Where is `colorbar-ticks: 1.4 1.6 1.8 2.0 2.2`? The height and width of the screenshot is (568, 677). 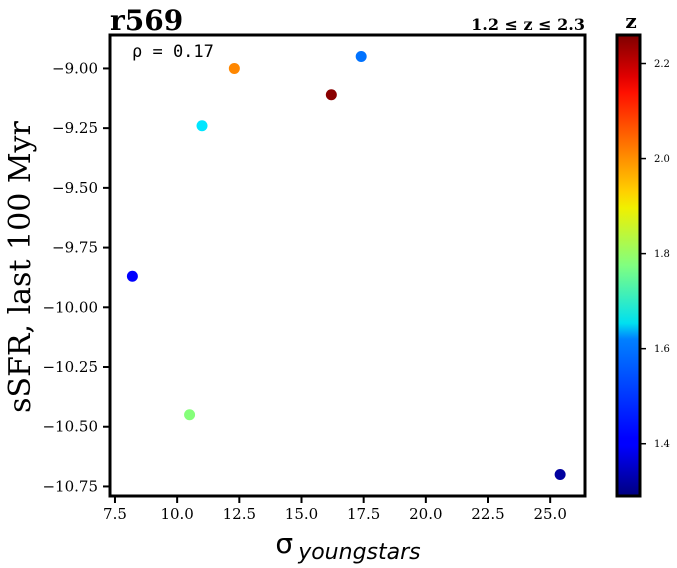 colorbar-ticks: 1.4 1.6 1.8 2.0 2.2 is located at coordinates (655, 254).